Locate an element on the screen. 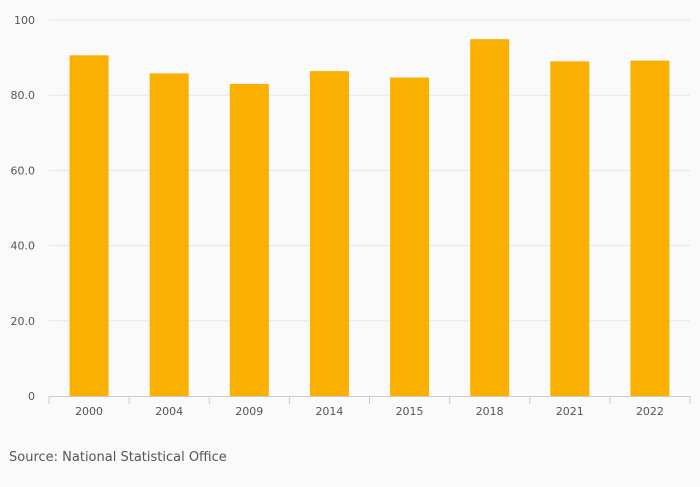 This screenshot has height=487, width=700. x-tick-label: 2018 is located at coordinates (490, 411).